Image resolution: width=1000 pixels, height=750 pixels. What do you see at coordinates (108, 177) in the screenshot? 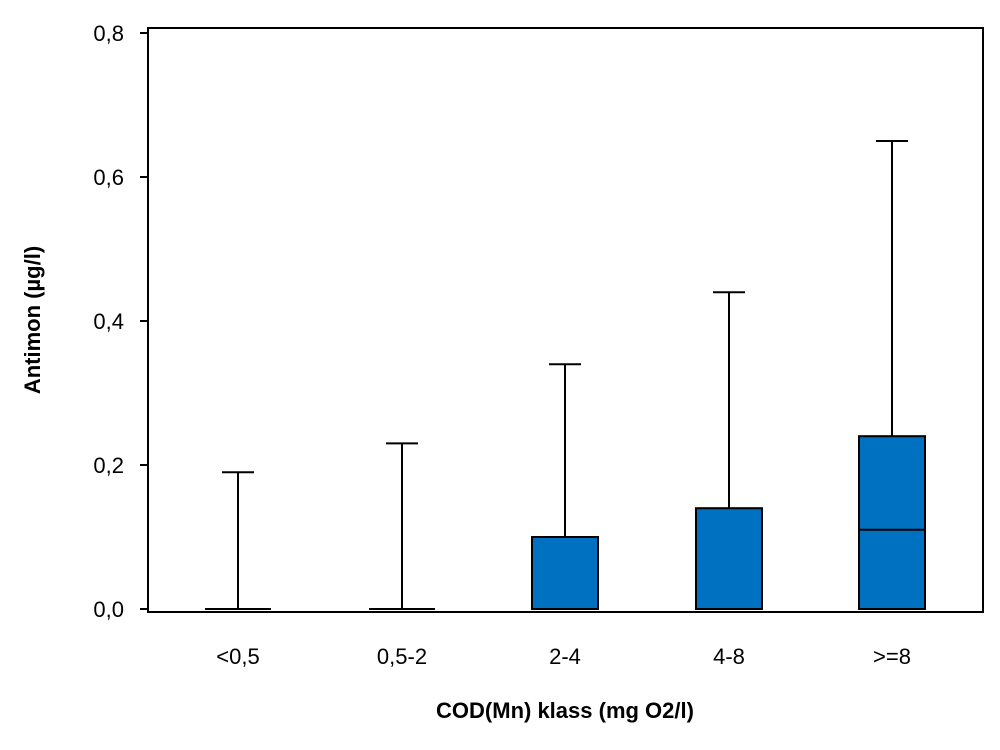
I see `y-tick-label: 0,6` at bounding box center [108, 177].